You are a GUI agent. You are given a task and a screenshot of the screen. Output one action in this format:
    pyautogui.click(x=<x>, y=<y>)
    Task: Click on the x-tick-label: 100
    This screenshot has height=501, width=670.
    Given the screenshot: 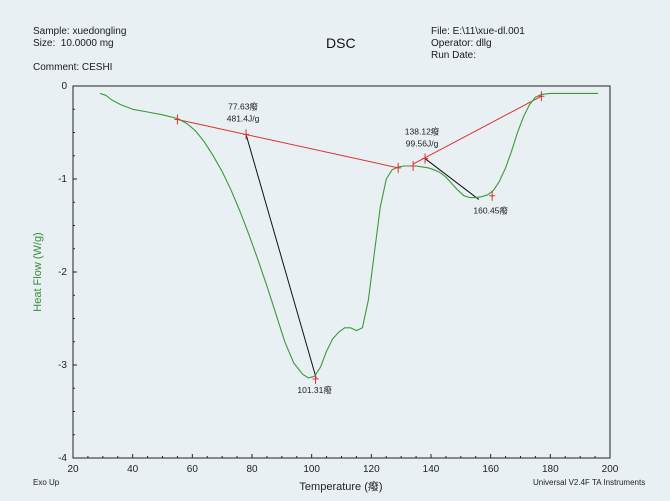 What is the action you would take?
    pyautogui.click(x=311, y=469)
    